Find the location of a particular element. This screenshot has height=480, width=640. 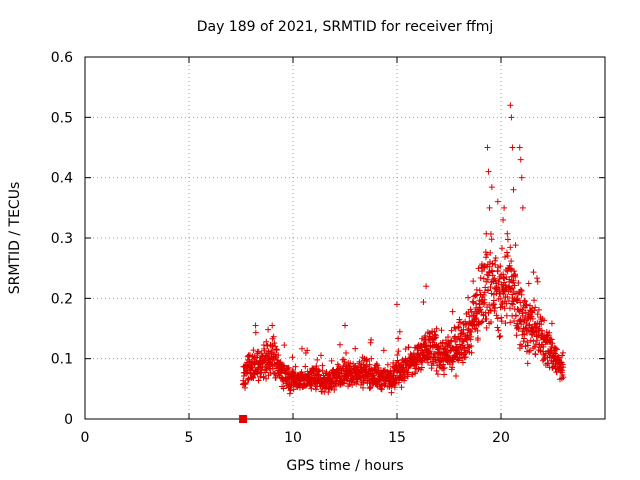

x-axis-label: GPS time / hours is located at coordinates (344, 466).